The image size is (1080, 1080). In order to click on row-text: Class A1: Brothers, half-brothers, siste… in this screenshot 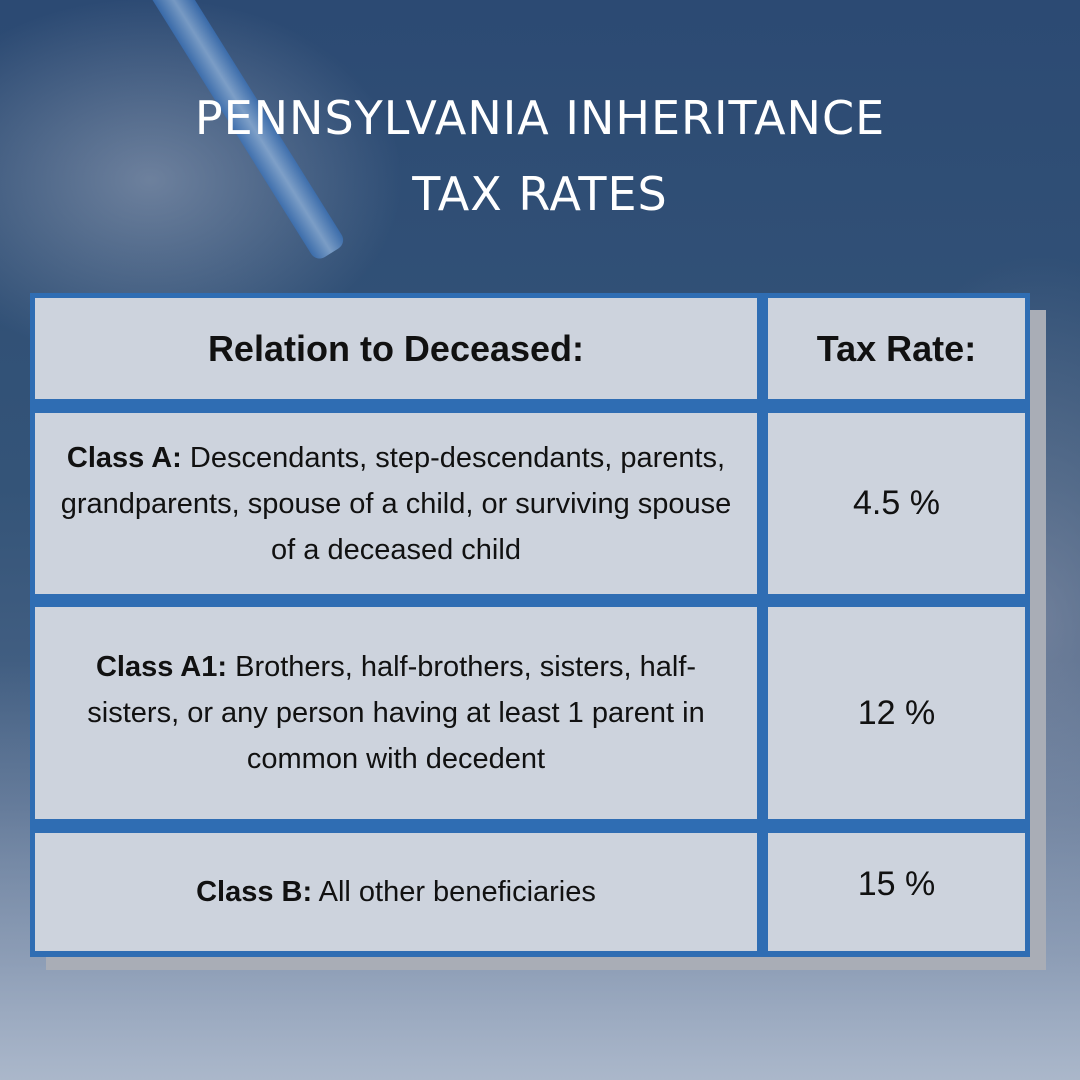, I will do `click(396, 713)`.